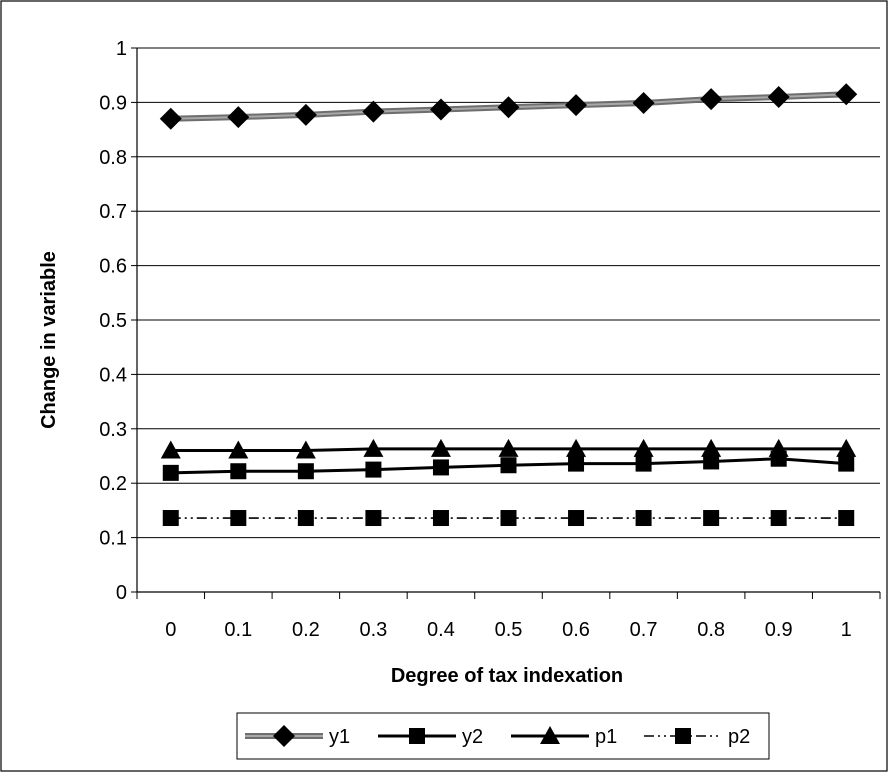 The image size is (888, 777). Describe the element at coordinates (339, 737) in the screenshot. I see `legend-label-y1: y1` at that location.